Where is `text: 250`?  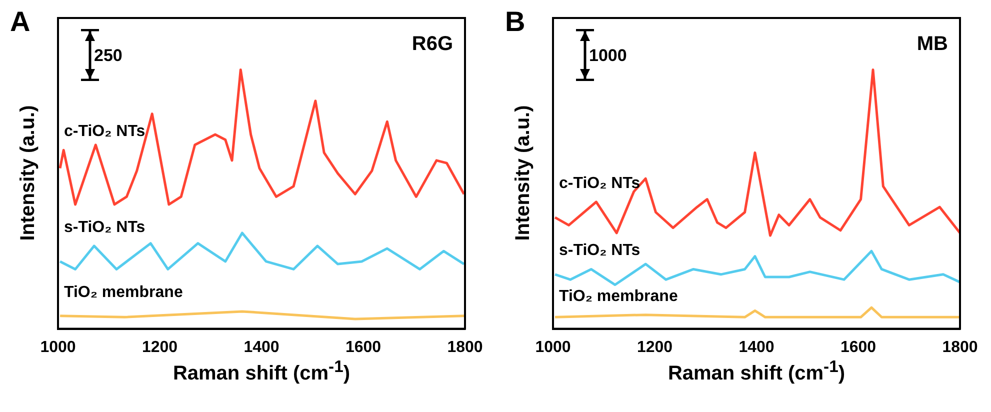 text: 250 is located at coordinates (108, 55).